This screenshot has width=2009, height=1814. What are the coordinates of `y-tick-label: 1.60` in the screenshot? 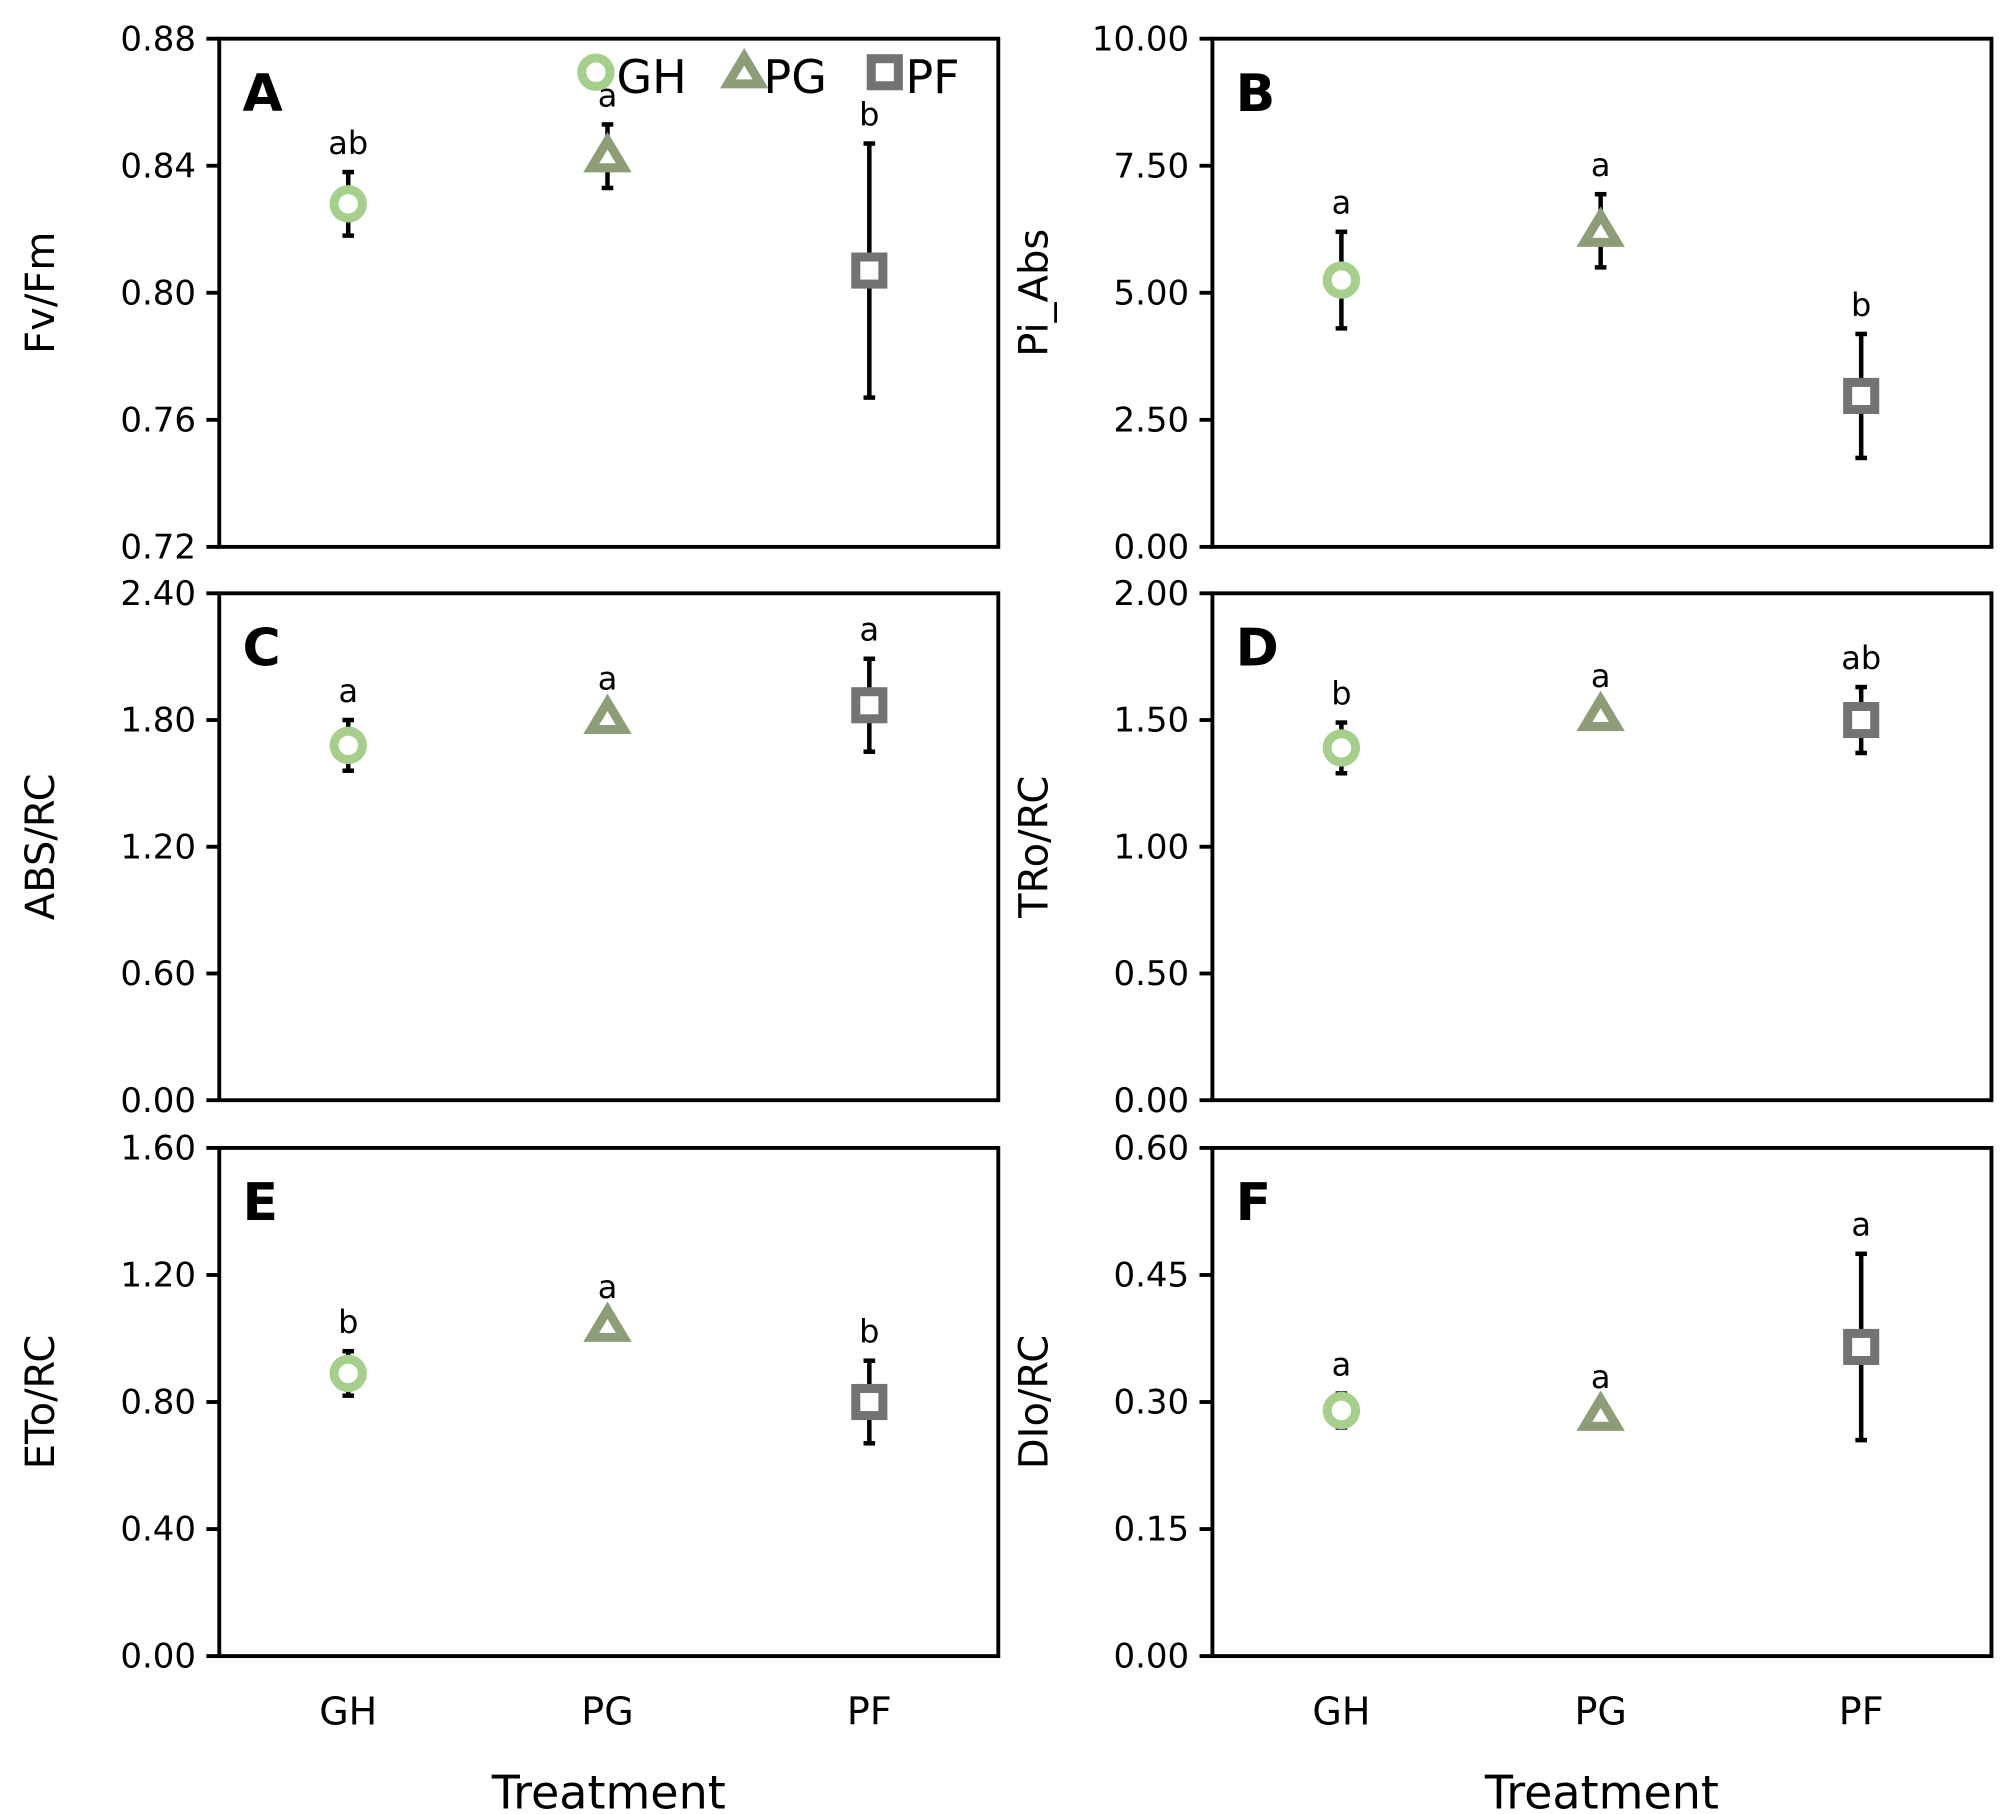 It's located at (158, 1149).